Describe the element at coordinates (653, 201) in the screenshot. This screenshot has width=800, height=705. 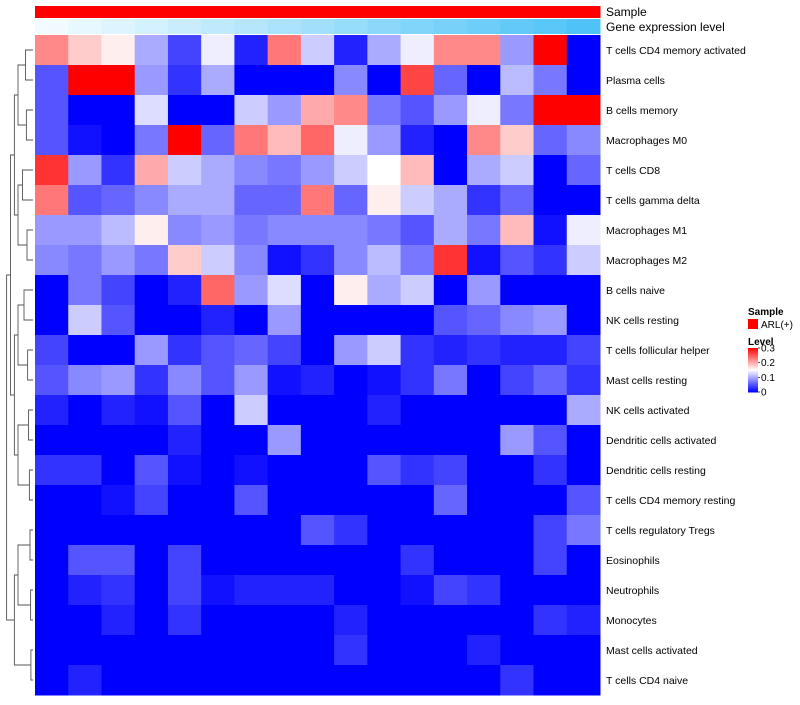
I see `row-label: T cells gamma delta` at that location.